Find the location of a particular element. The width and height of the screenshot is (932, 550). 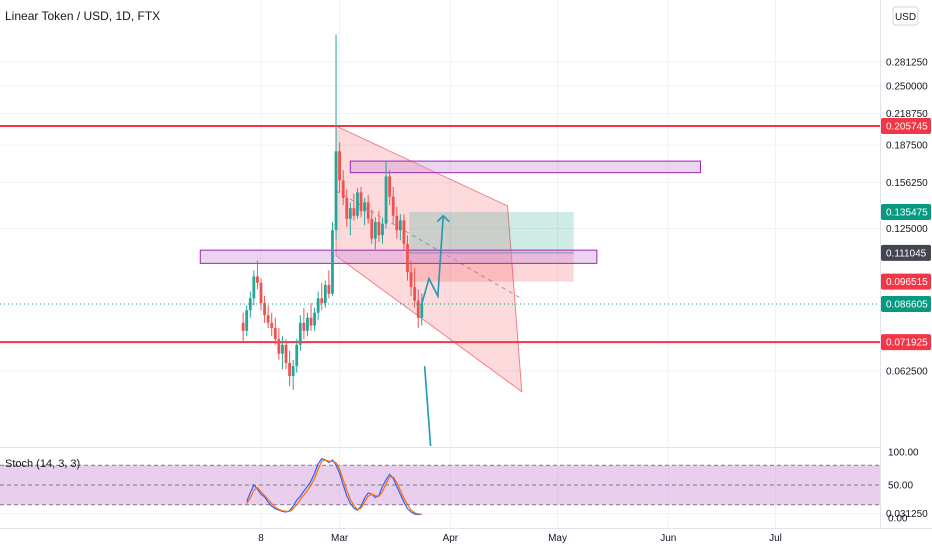

stochastic-axis: 100.00 50.00 0.00 is located at coordinates (903, 486).